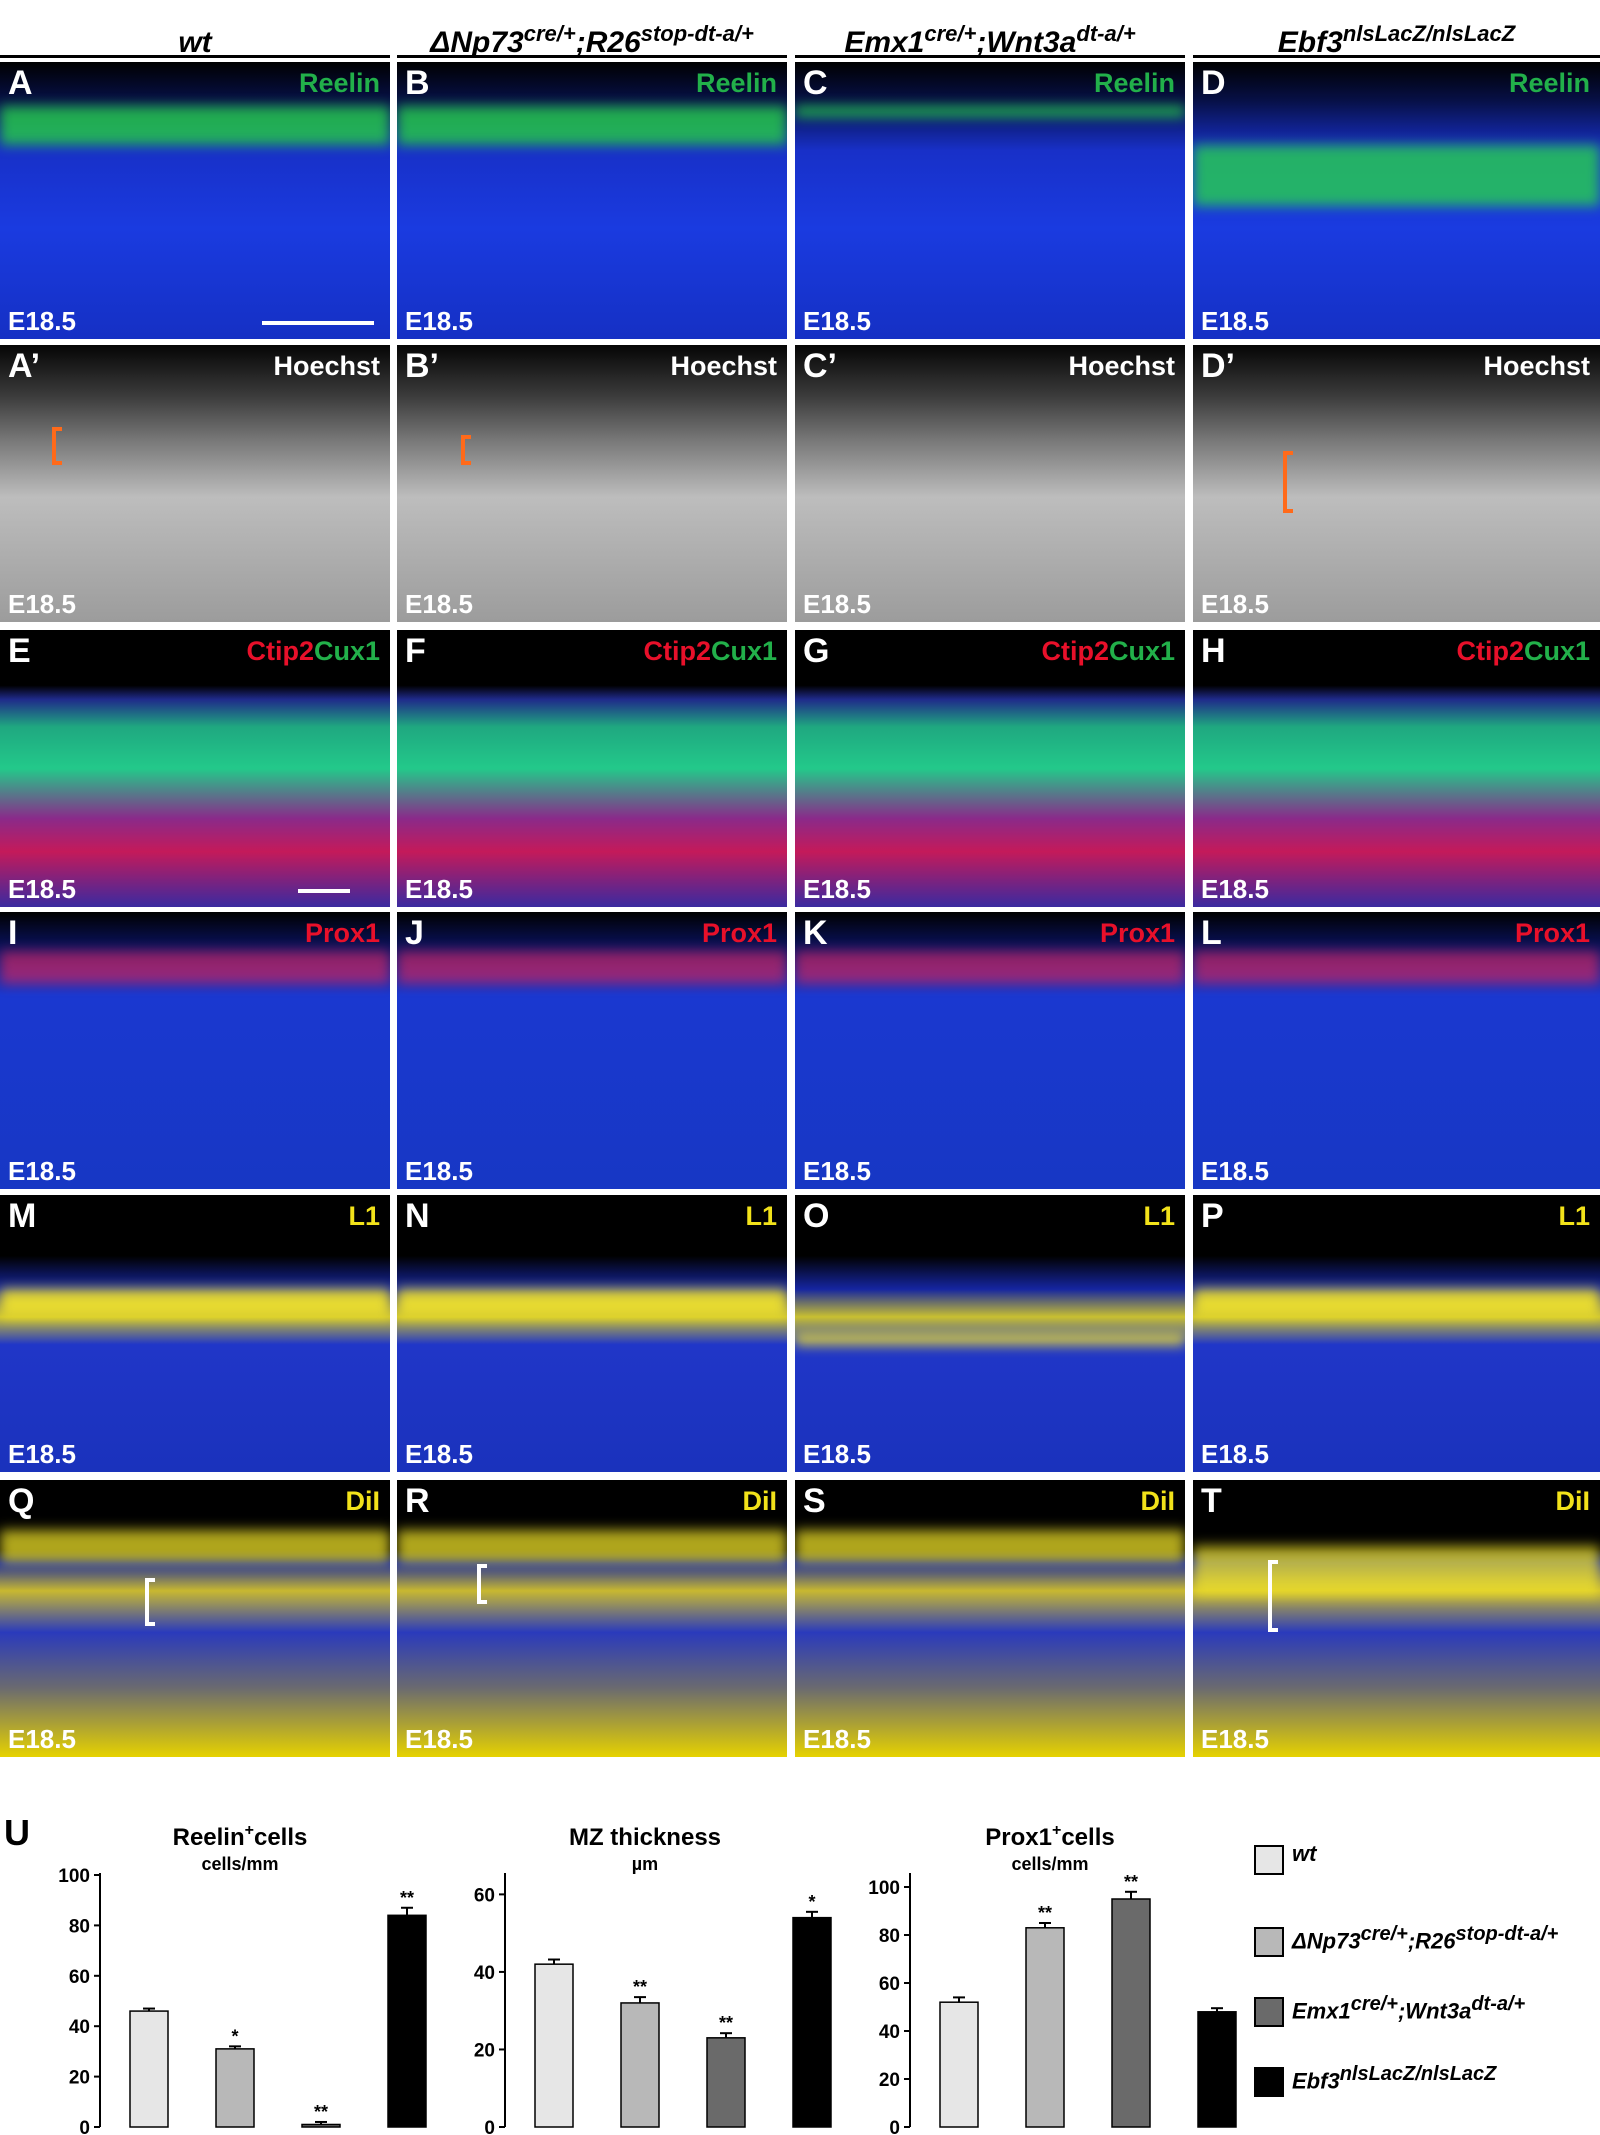 The width and height of the screenshot is (1600, 2135). What do you see at coordinates (74, 1876) in the screenshot?
I see `y-tick-label: 100` at bounding box center [74, 1876].